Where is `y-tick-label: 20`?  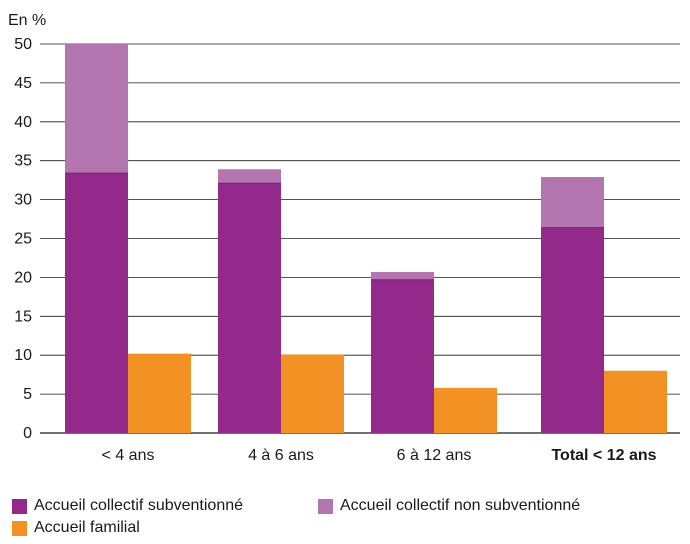
y-tick-label: 20 is located at coordinates (23, 277).